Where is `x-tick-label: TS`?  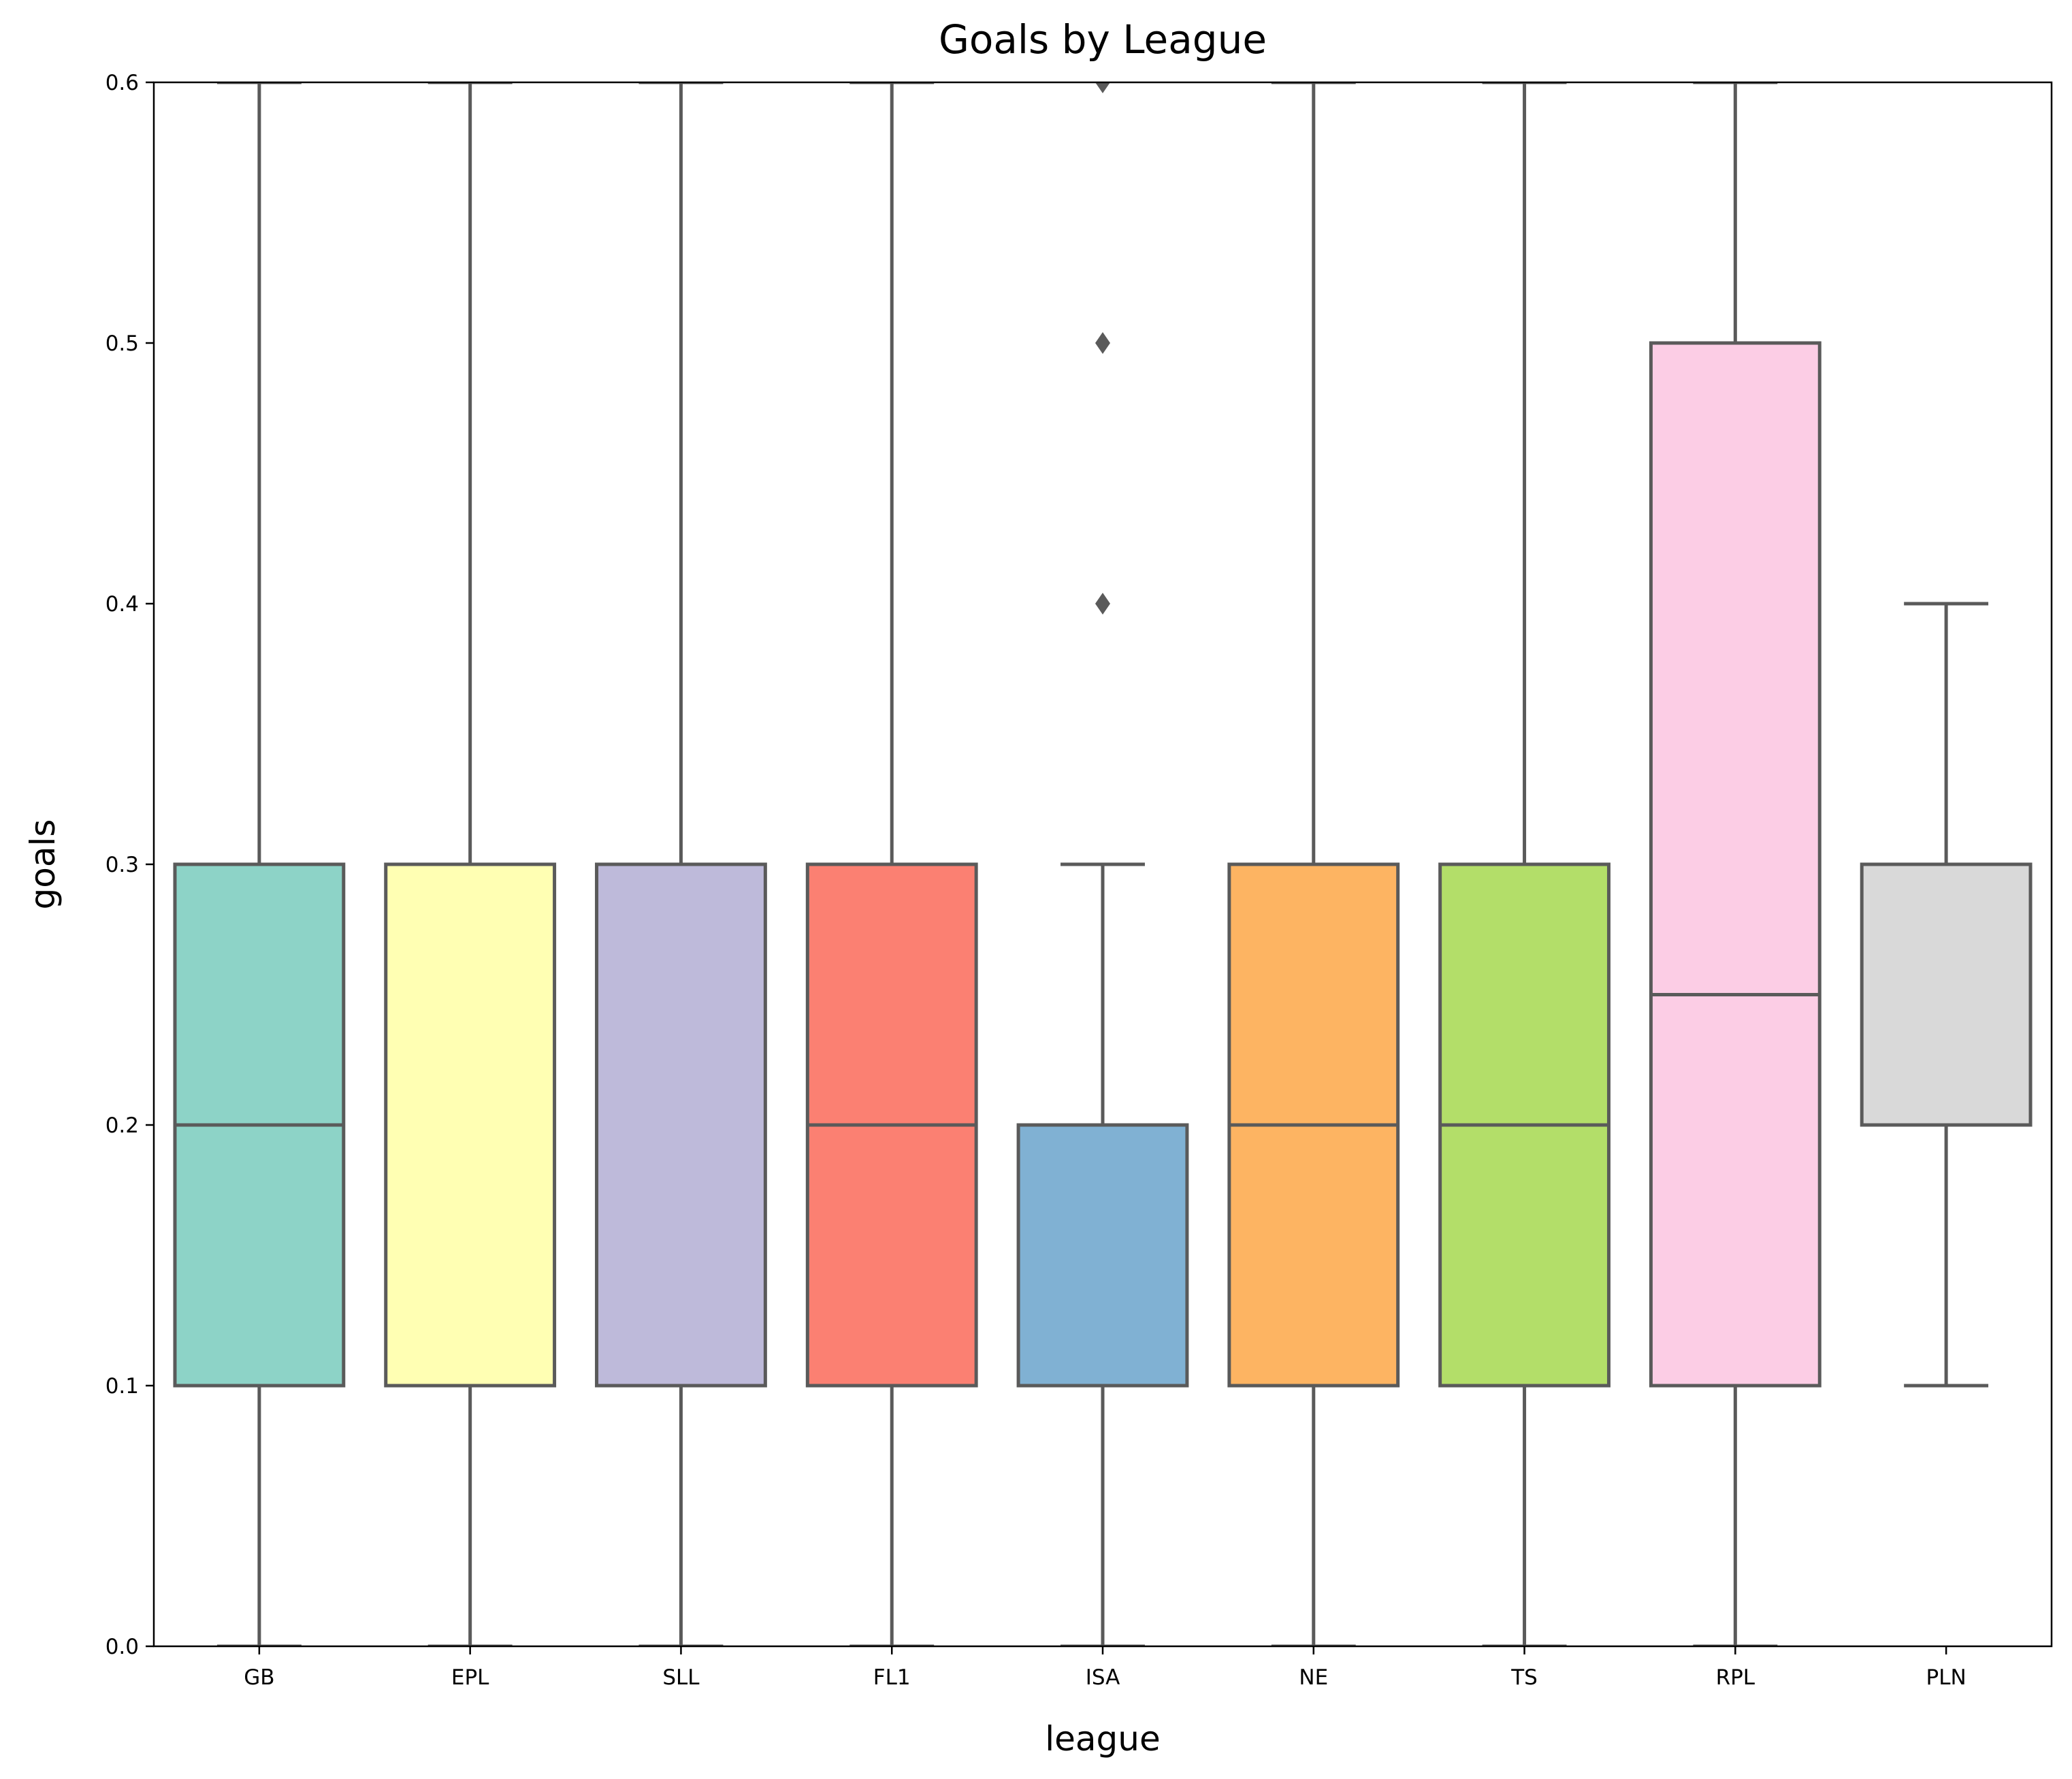 x-tick-label: TS is located at coordinates (1524, 1677).